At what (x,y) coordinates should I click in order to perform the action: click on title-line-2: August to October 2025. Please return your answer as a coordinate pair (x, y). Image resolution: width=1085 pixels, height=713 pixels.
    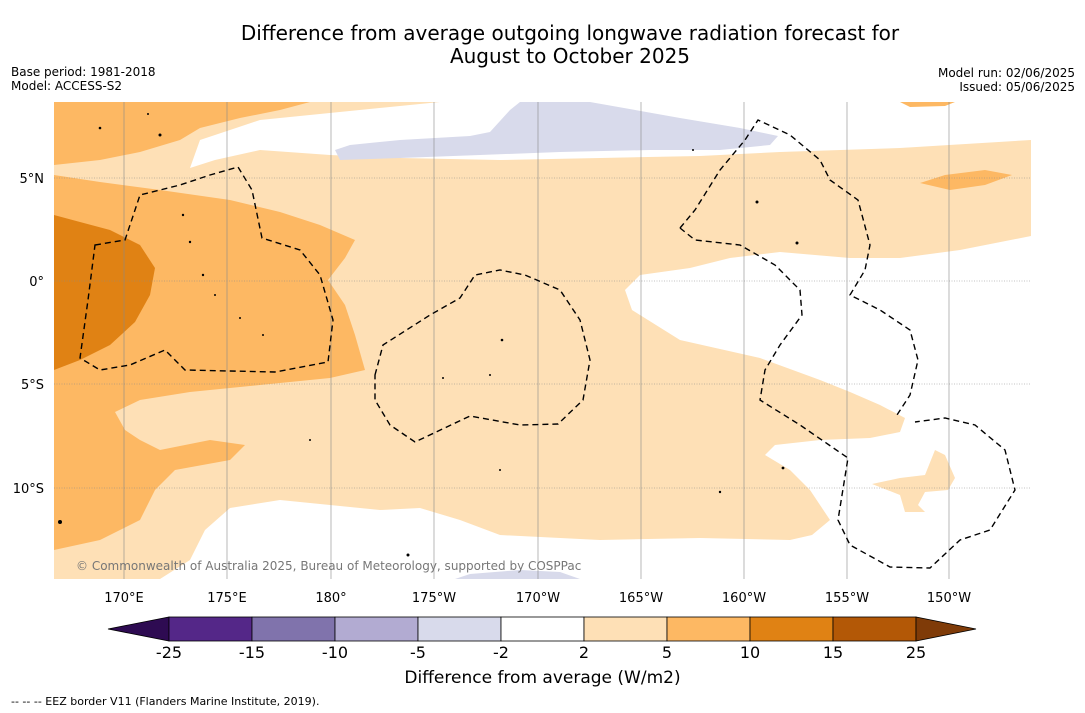
    Looking at the image, I should click on (570, 56).